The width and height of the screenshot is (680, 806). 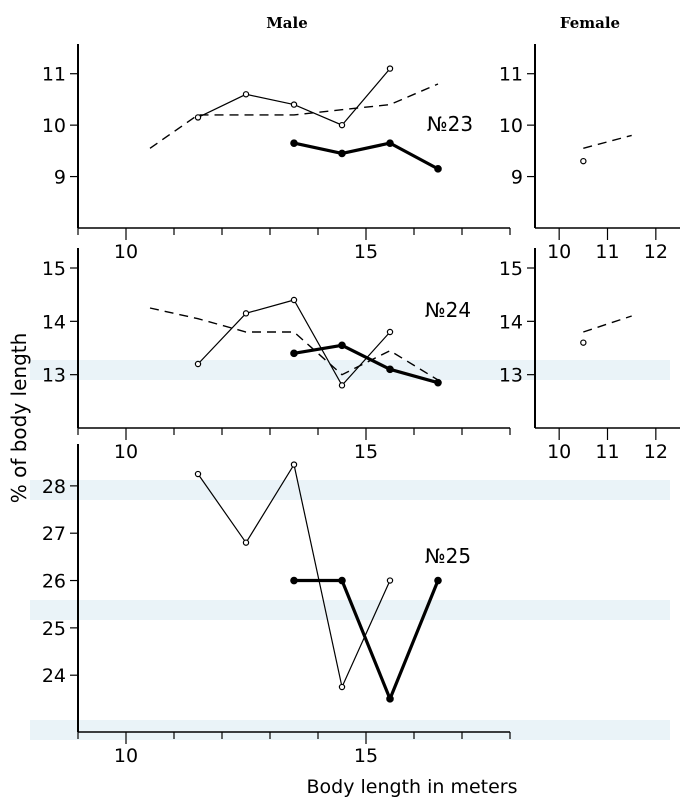 What do you see at coordinates (411, 787) in the screenshot?
I see `x-axis-label: Body length in meters` at bounding box center [411, 787].